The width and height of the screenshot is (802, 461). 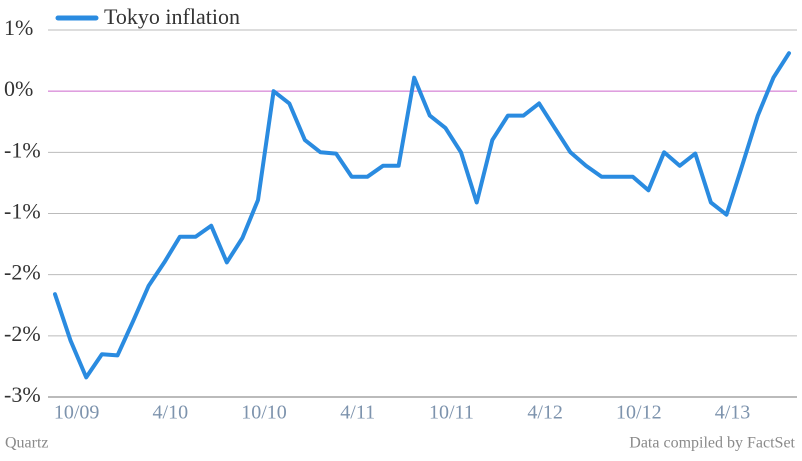 What do you see at coordinates (733, 413) in the screenshot?
I see `x-tick-label: 4/13` at bounding box center [733, 413].